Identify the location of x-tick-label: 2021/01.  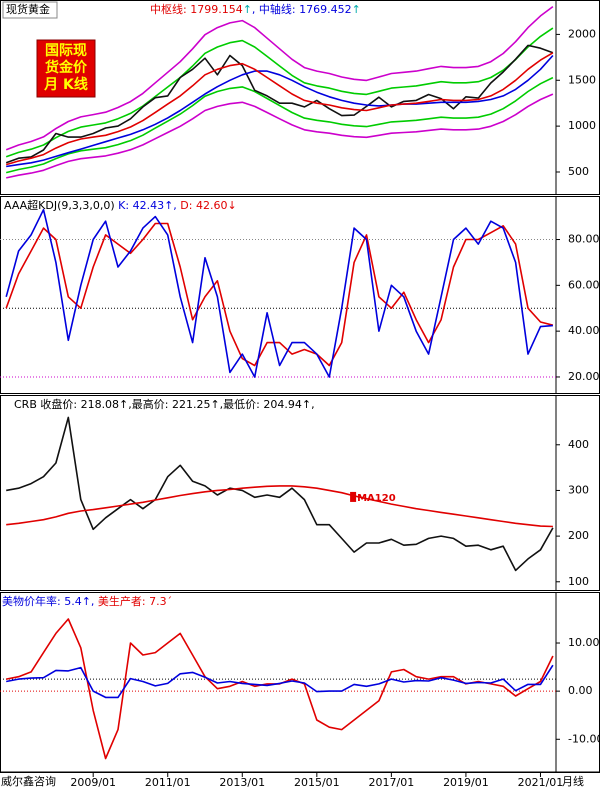
(541, 782).